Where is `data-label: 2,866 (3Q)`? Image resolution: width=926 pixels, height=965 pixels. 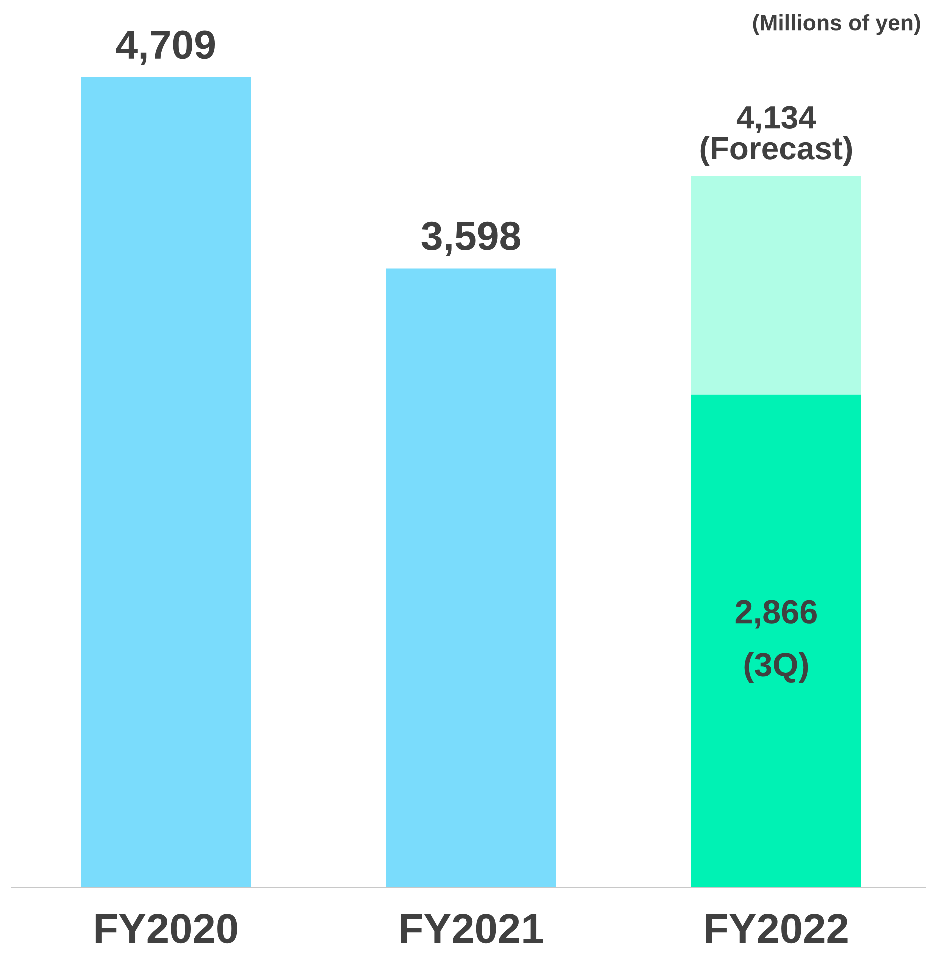 data-label: 2,866 (3Q) is located at coordinates (776, 642).